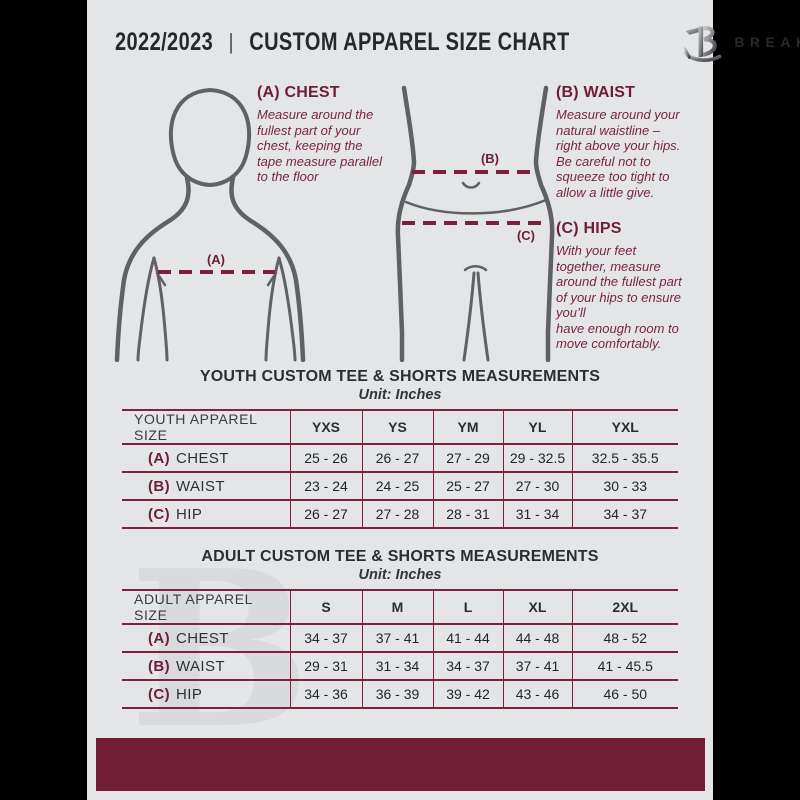  Describe the element at coordinates (467, 606) in the screenshot. I see `size-column-header: L` at that location.